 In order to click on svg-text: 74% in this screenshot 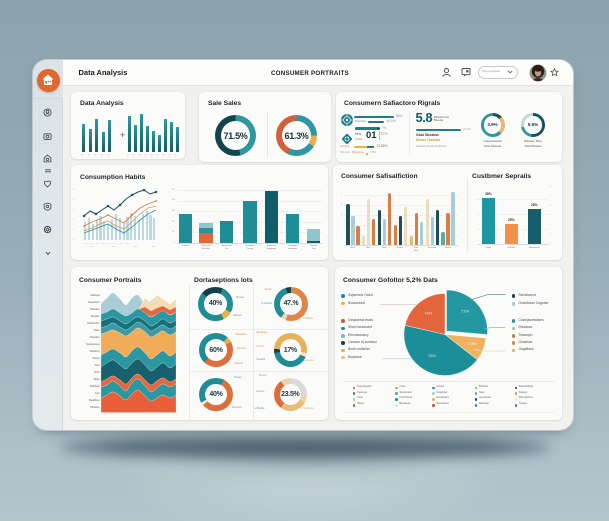, I will do `click(428, 313)`.